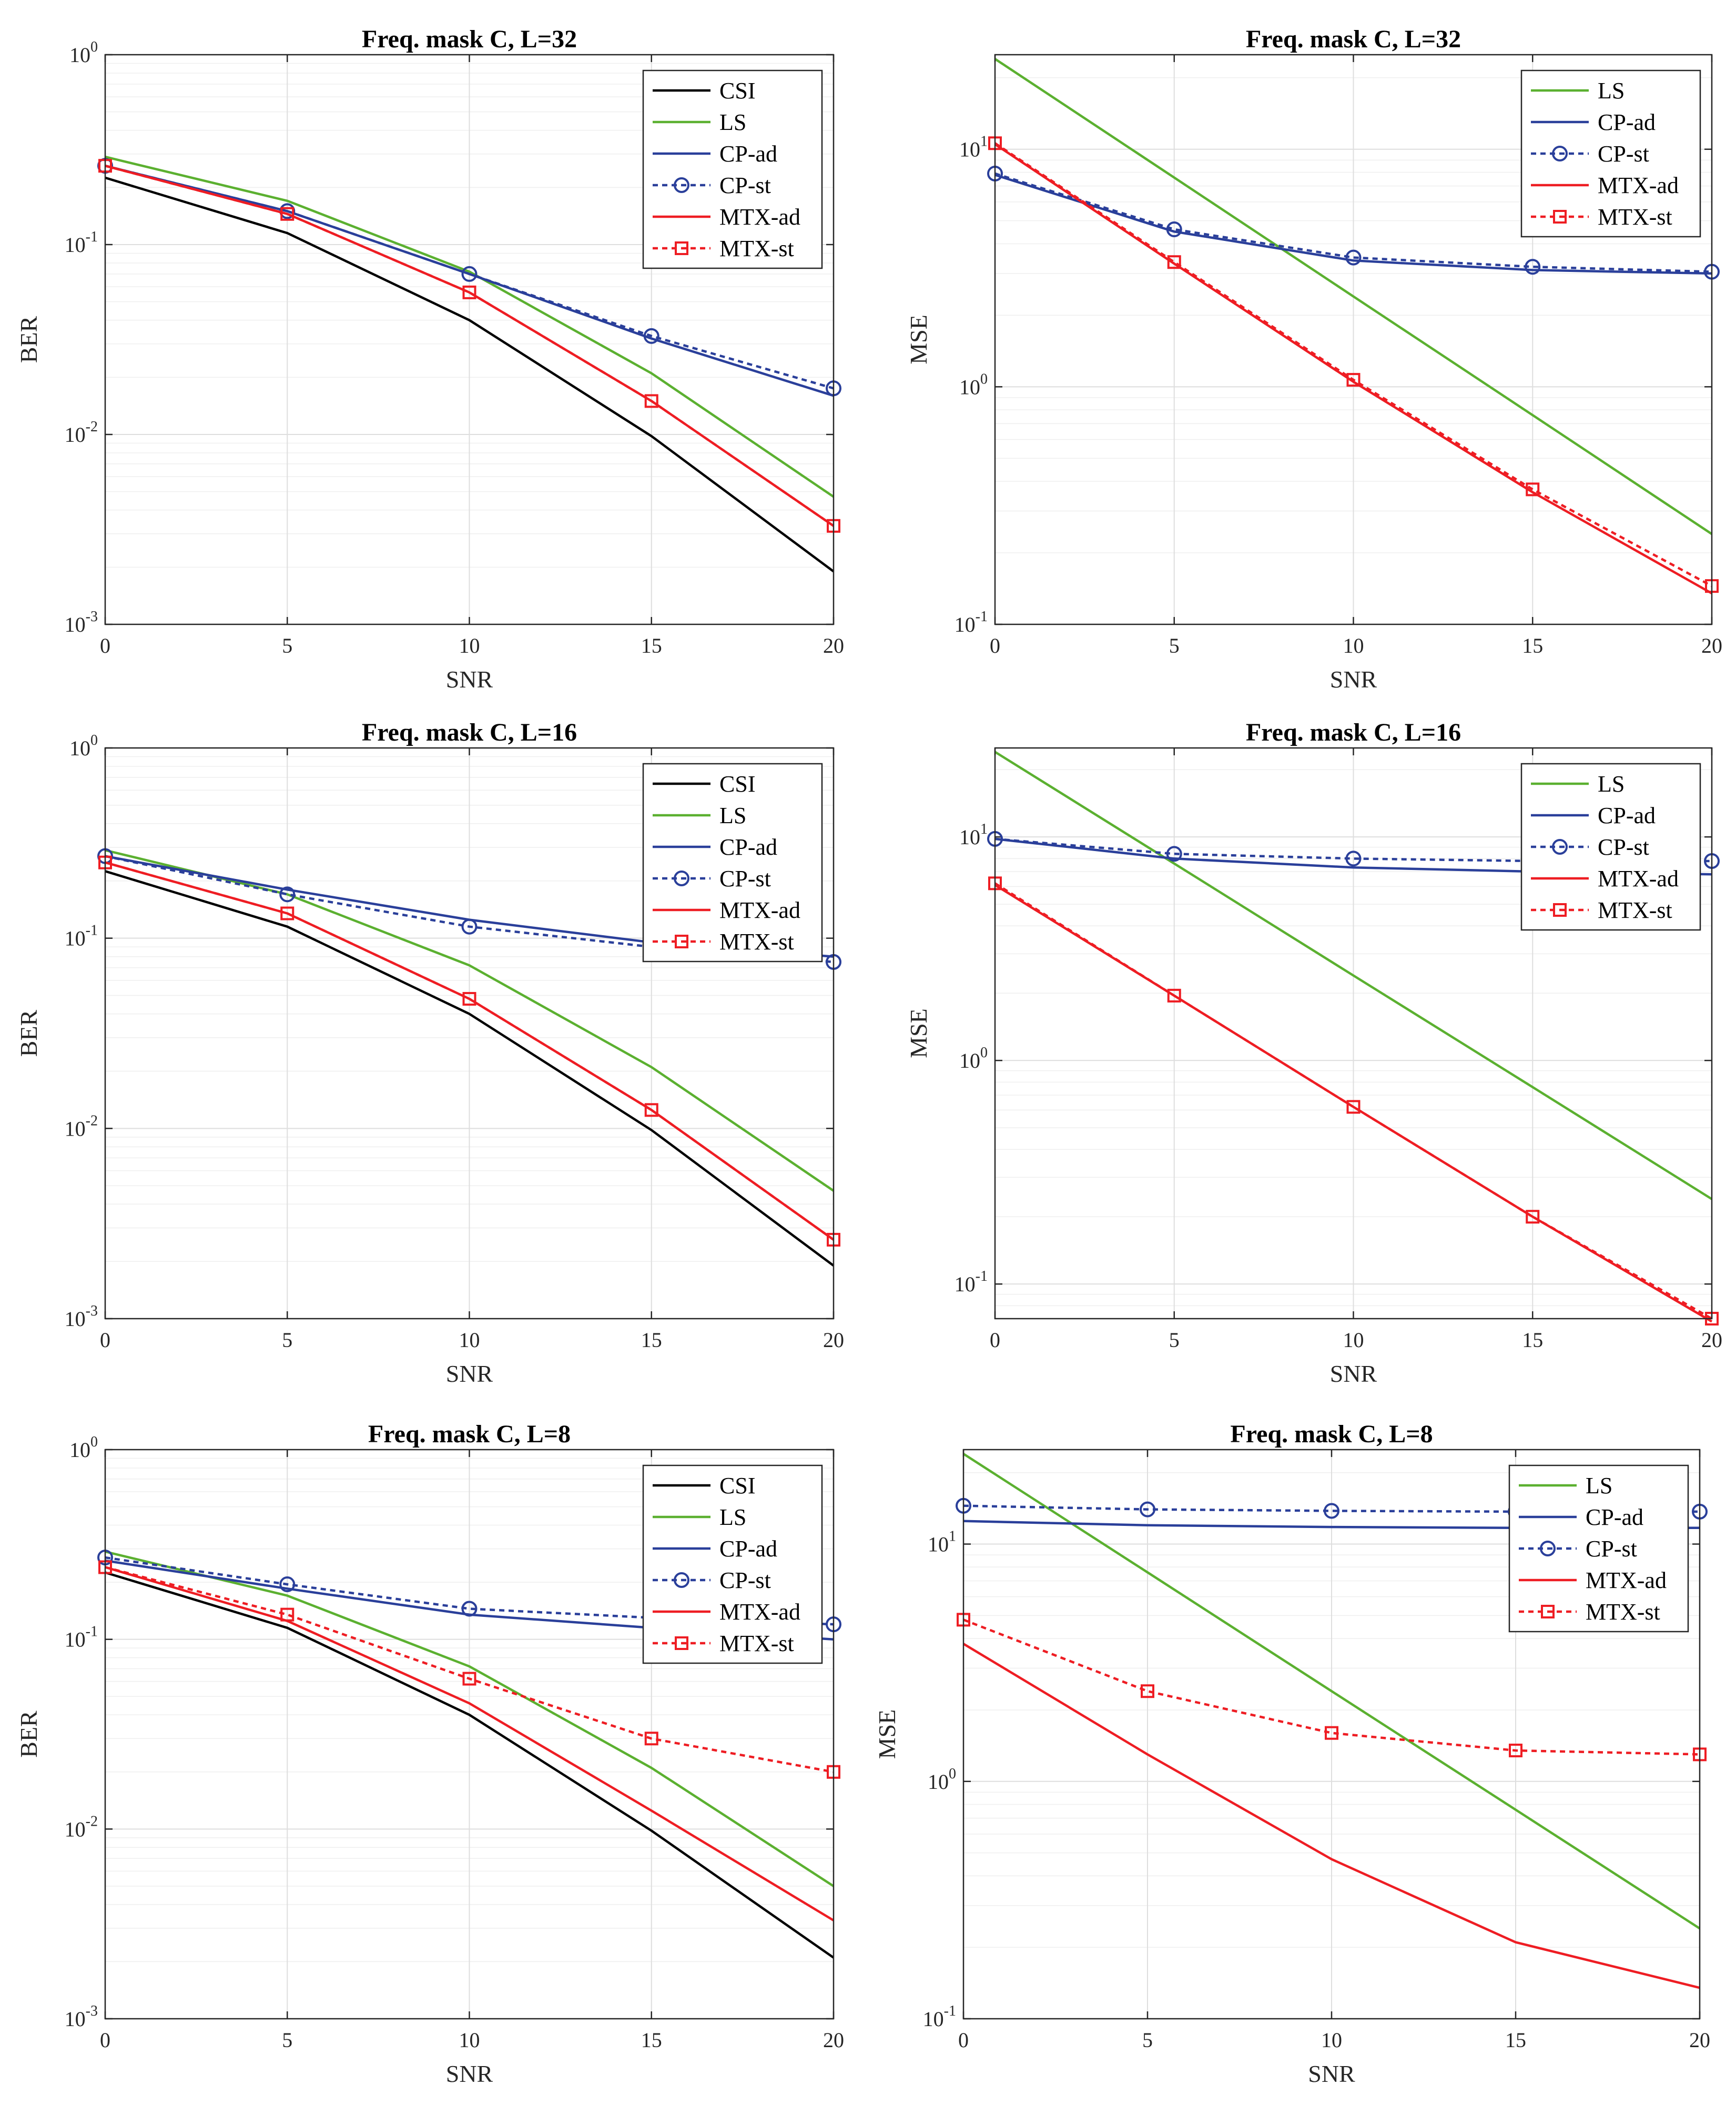  Describe the element at coordinates (1353, 39) in the screenshot. I see `chart-title: Freq. mask C, L=32` at that location.